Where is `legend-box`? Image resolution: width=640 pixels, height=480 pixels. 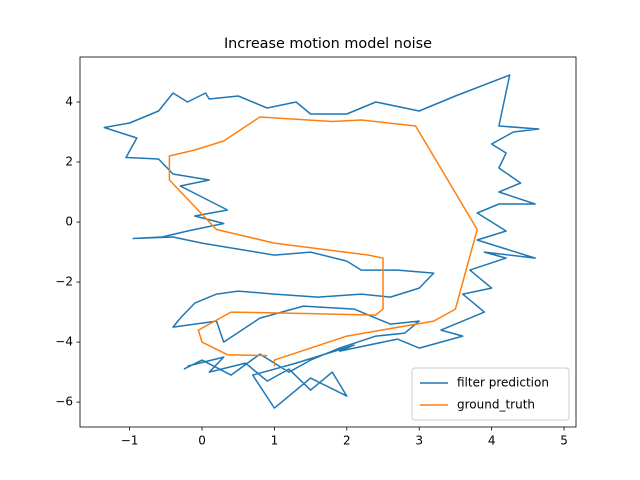 legend-box is located at coordinates (490, 394).